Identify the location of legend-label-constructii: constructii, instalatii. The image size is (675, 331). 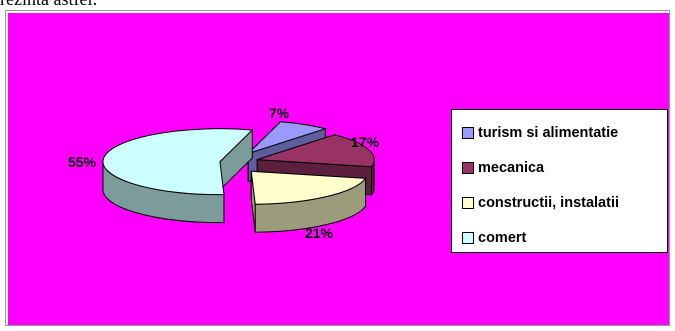
(548, 203).